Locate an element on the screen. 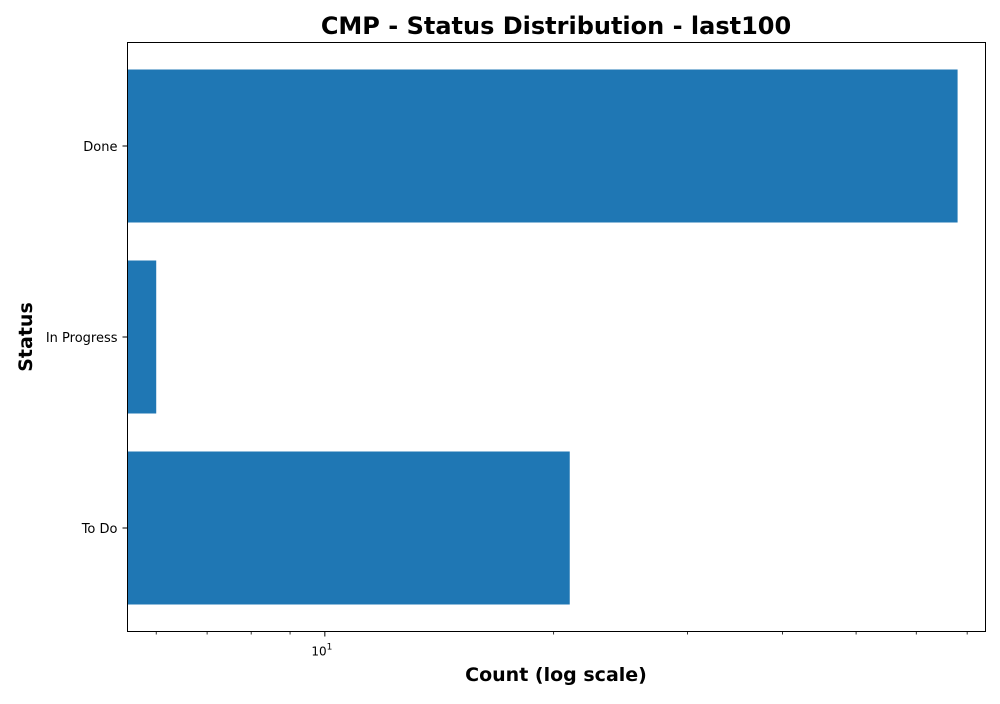 This screenshot has height=704, width=1000. x-axis-ticks: 101 is located at coordinates (561, 645).